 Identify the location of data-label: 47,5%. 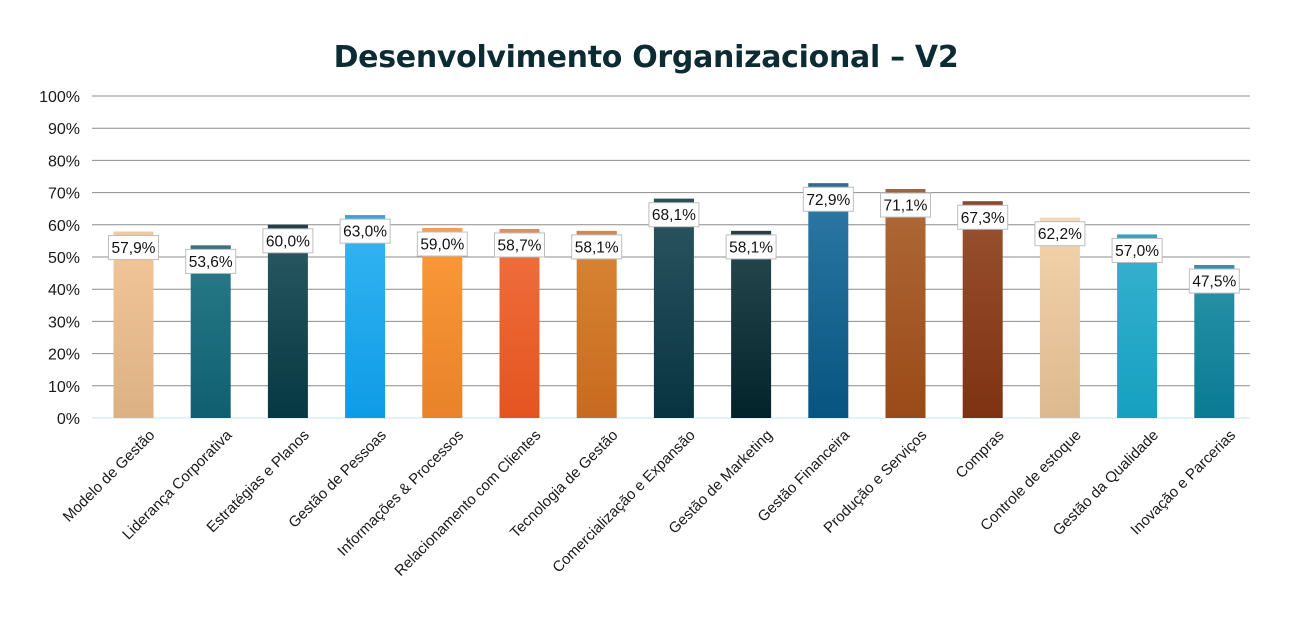
(1214, 282).